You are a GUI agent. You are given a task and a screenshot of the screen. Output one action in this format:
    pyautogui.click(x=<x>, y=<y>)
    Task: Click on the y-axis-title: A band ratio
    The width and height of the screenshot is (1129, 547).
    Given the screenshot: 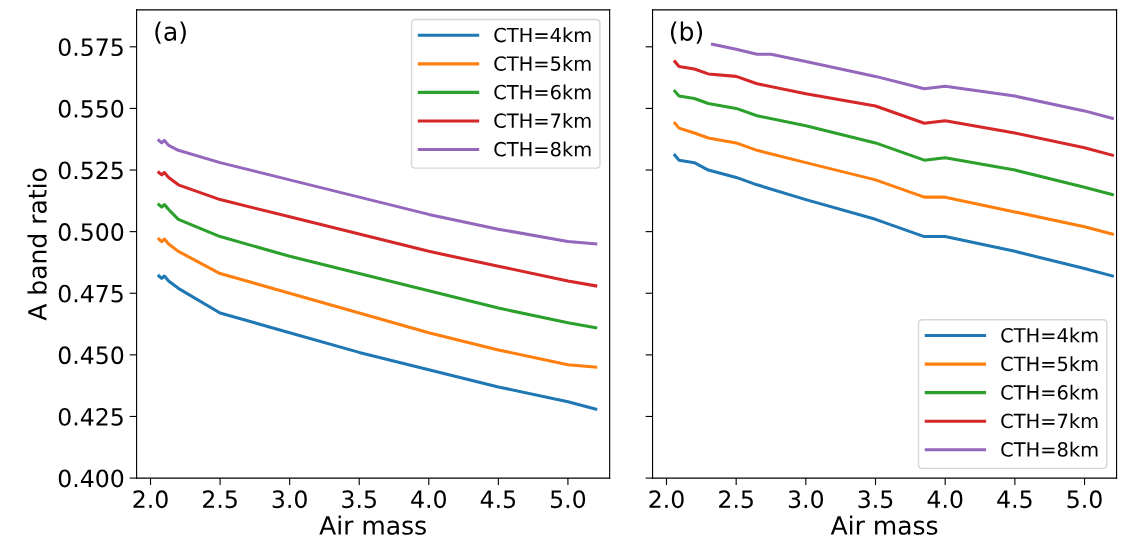 What is the action you would take?
    pyautogui.click(x=37, y=244)
    